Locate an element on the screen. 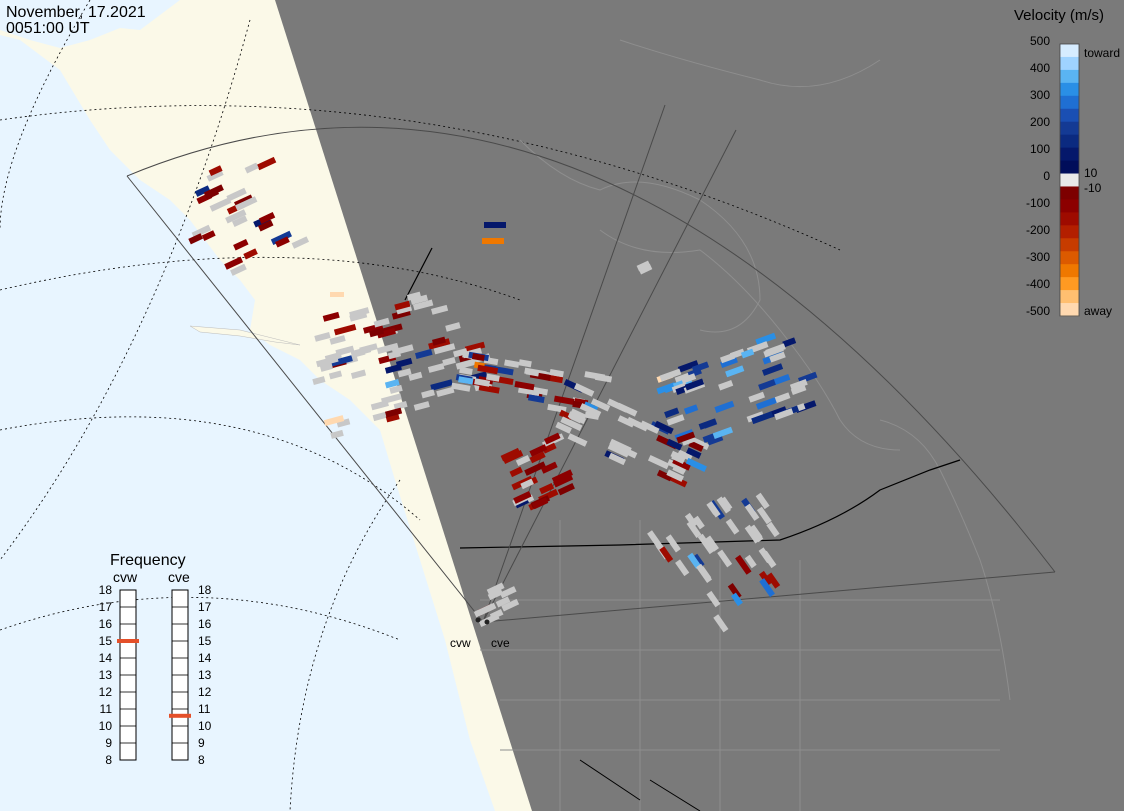 Image resolution: width=1124 pixels, height=811 pixels. cve-site-marker is located at coordinates (487, 622).